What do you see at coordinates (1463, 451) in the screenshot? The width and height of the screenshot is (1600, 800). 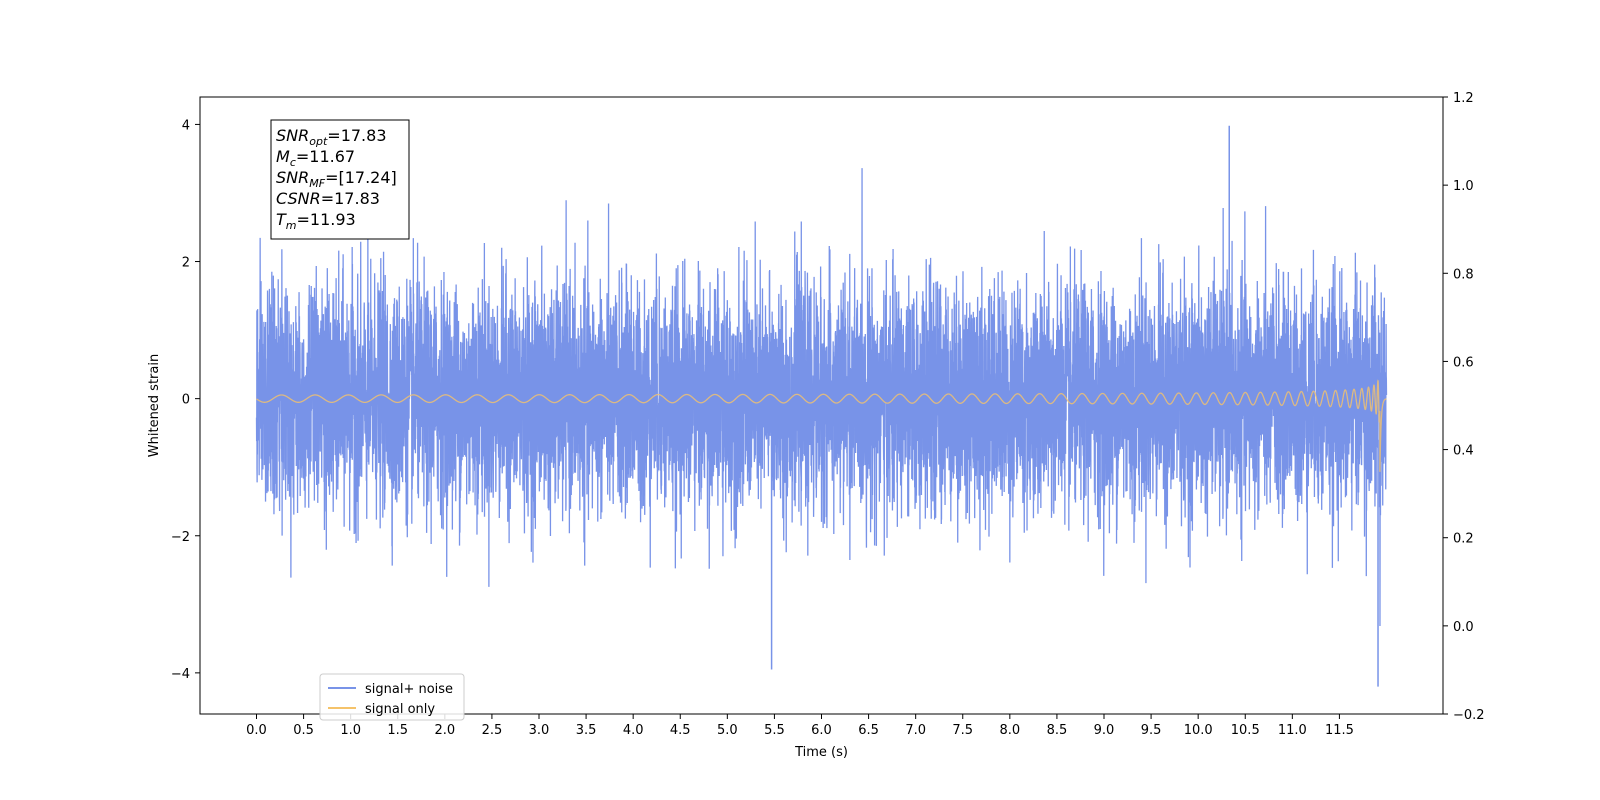 I see `y2-tick-label: 0.4` at bounding box center [1463, 451].